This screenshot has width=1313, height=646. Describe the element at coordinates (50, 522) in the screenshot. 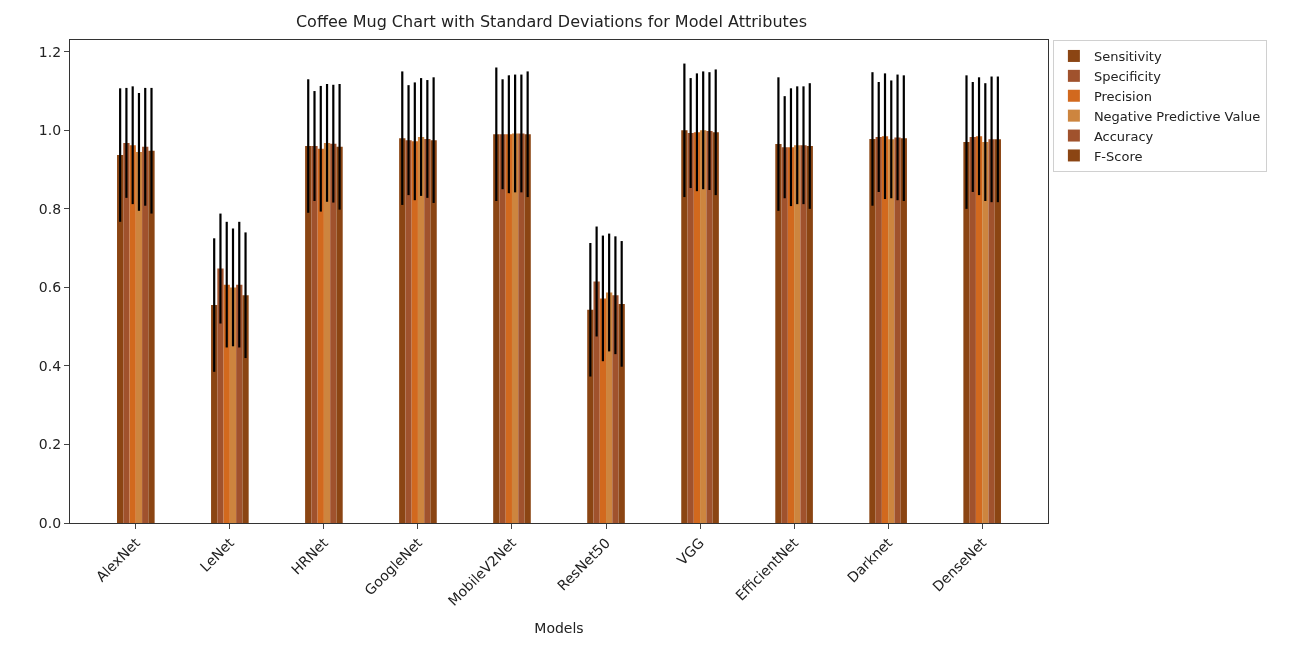

I see `y-tick-label: 0.0` at that location.